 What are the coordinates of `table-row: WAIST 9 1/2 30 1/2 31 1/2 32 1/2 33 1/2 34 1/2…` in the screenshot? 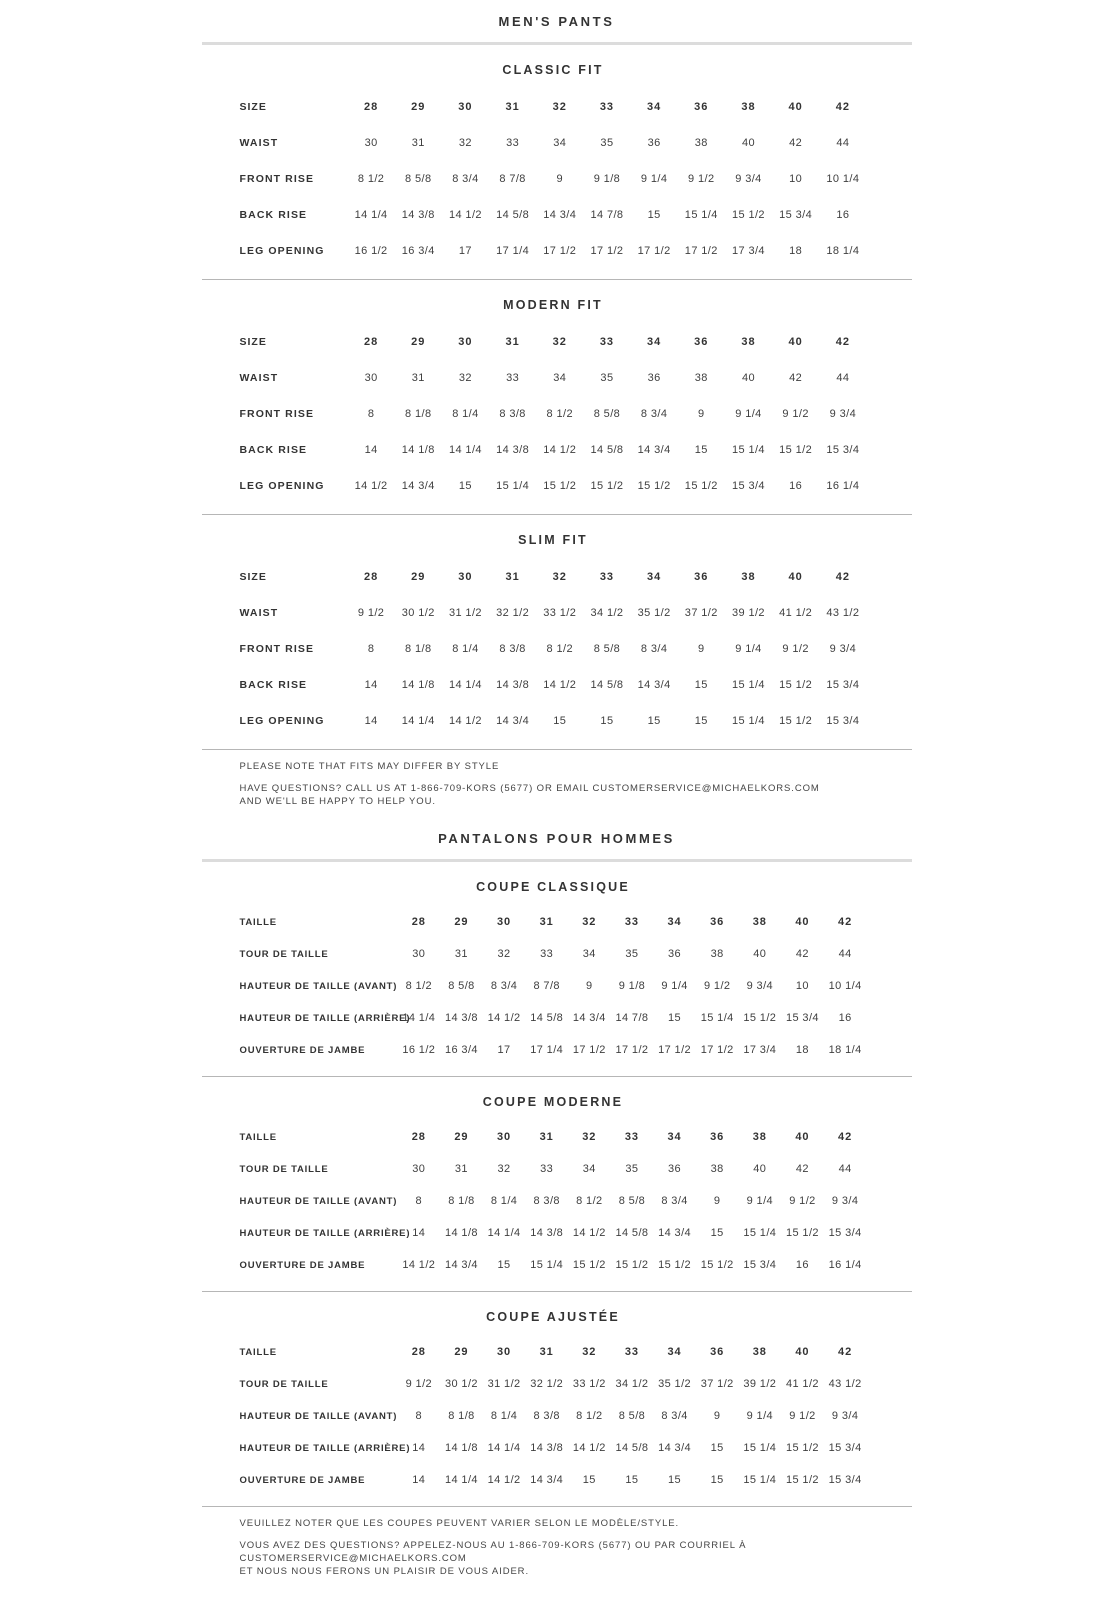 It's located at (553, 613).